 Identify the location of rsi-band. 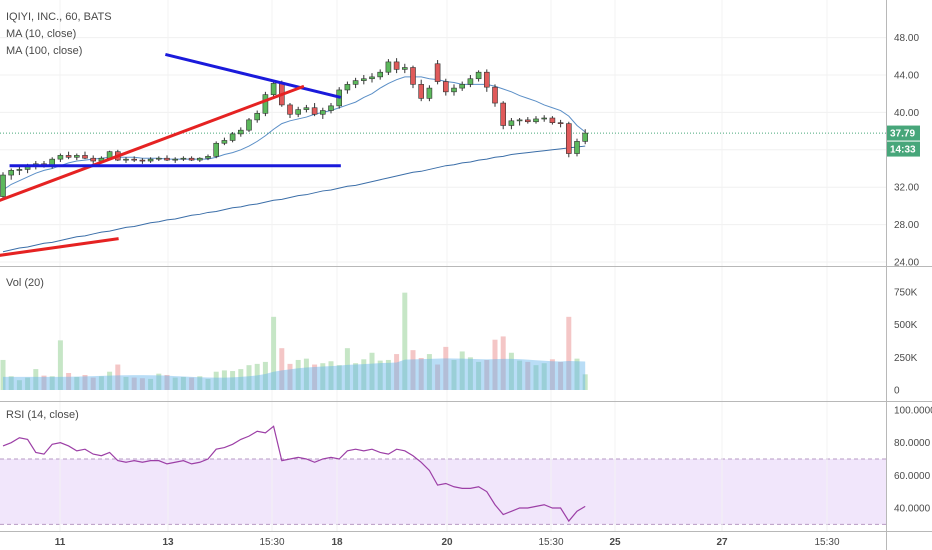
(443, 492).